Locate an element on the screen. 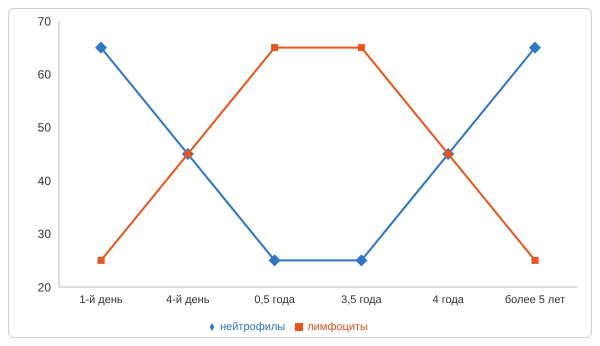  y-tick-label: 70 is located at coordinates (45, 21).